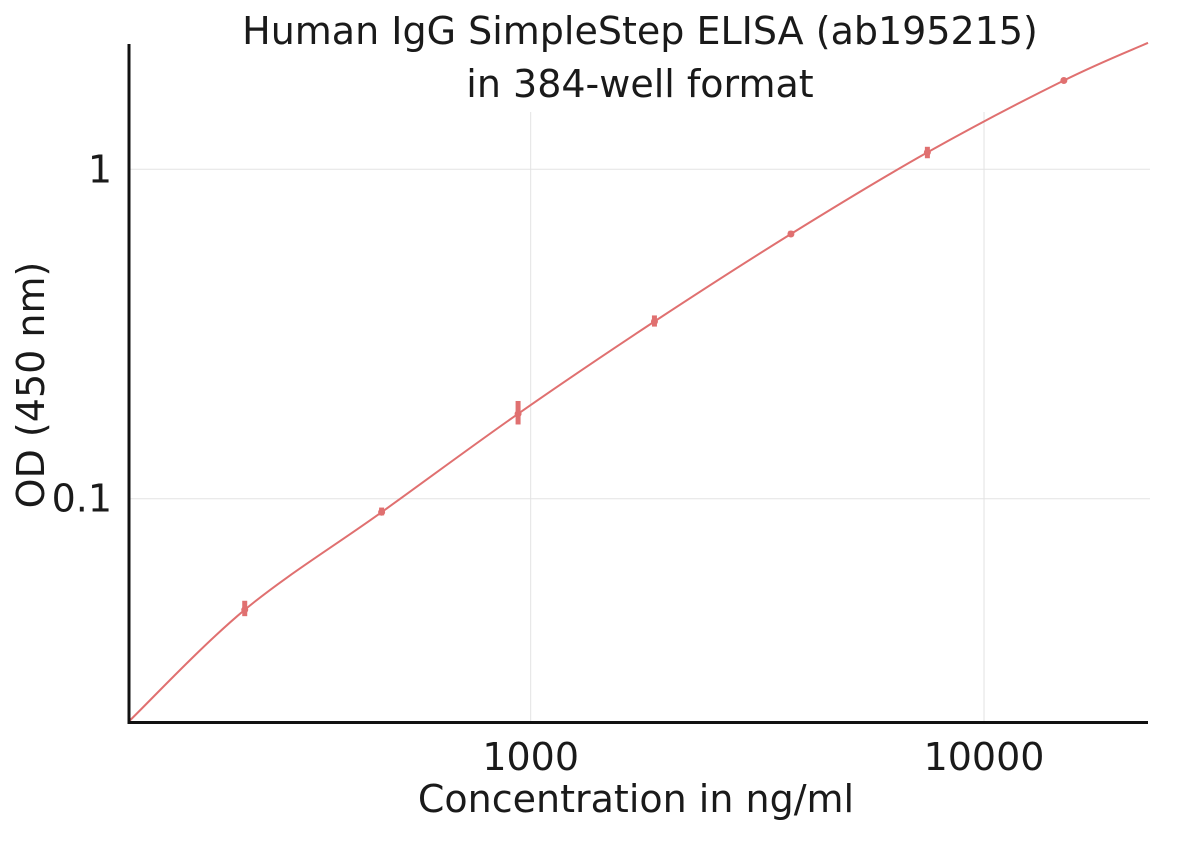  Describe the element at coordinates (984, 757) in the screenshot. I see `x-tick-label-1: 10000` at that location.